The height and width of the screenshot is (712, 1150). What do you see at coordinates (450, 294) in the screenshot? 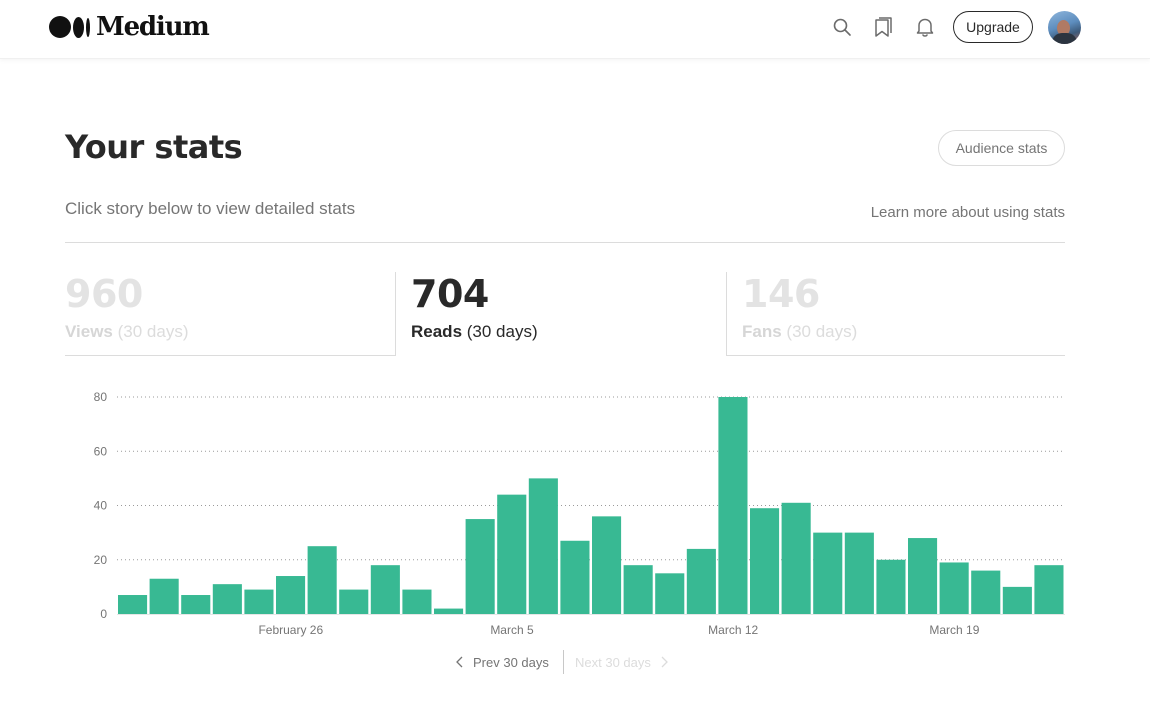
I see `reads-count: 704` at bounding box center [450, 294].